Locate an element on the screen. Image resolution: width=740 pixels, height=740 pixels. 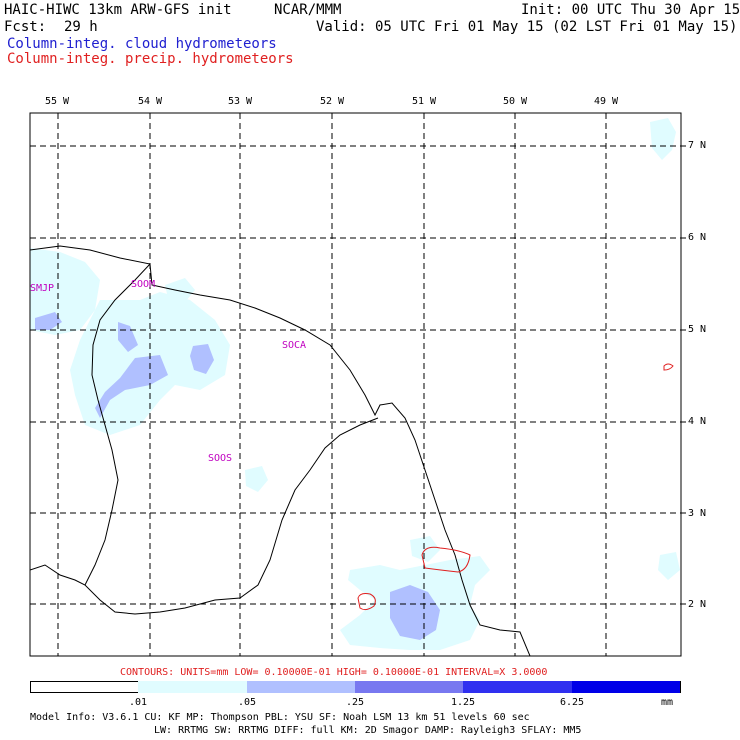
lat-label: 6 N is located at coordinates (697, 237).